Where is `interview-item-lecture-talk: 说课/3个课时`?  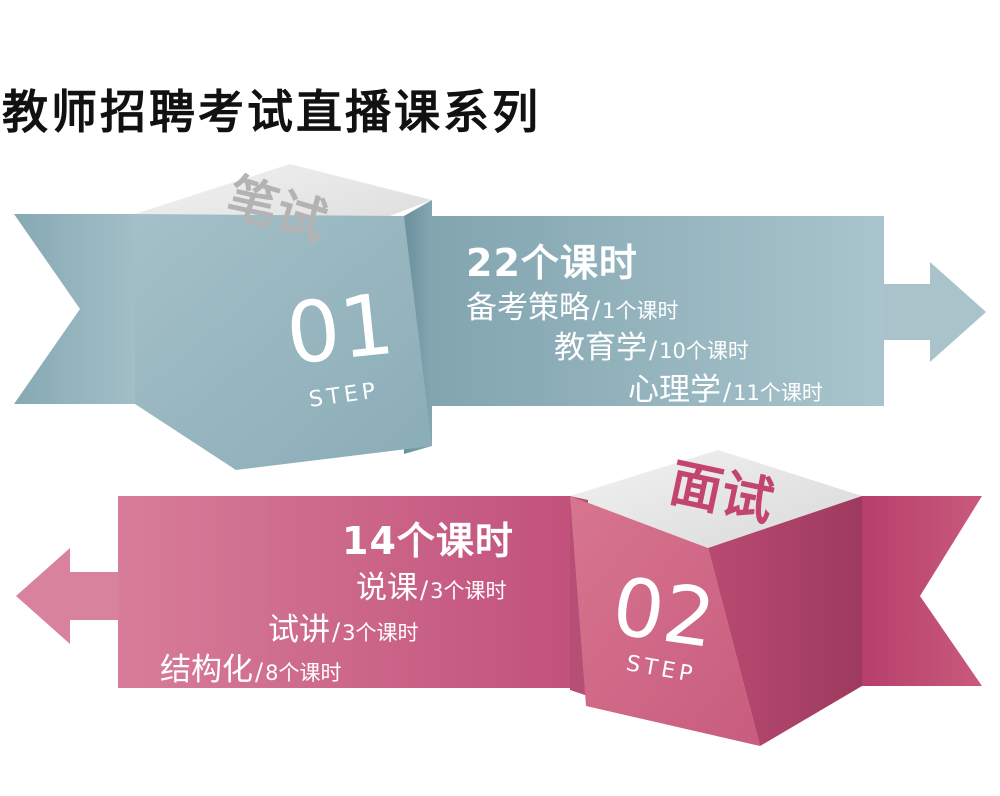
interview-item-lecture-talk: 说课/3个课时 is located at coordinates (431, 584).